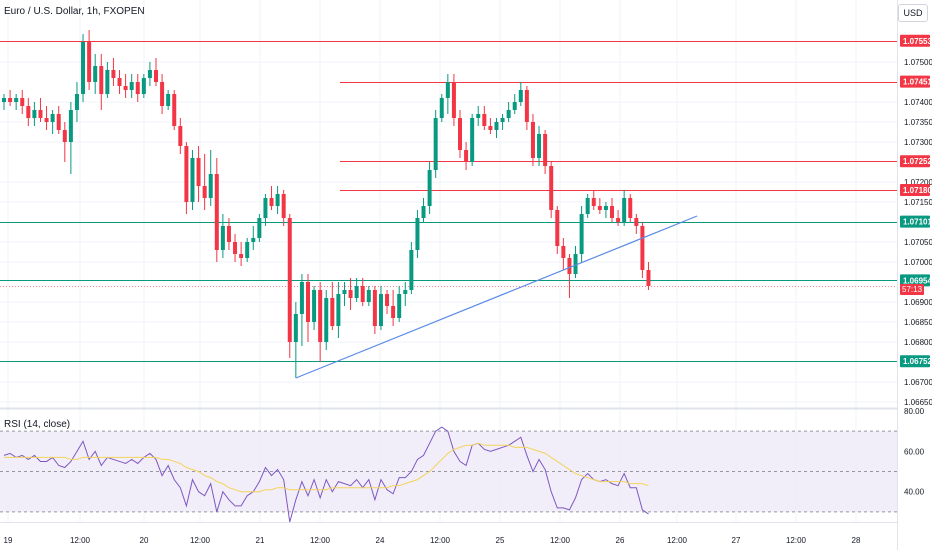 This screenshot has width=932, height=550. What do you see at coordinates (918, 402) in the screenshot?
I see `price-tick-label: 1.06650` at bounding box center [918, 402].